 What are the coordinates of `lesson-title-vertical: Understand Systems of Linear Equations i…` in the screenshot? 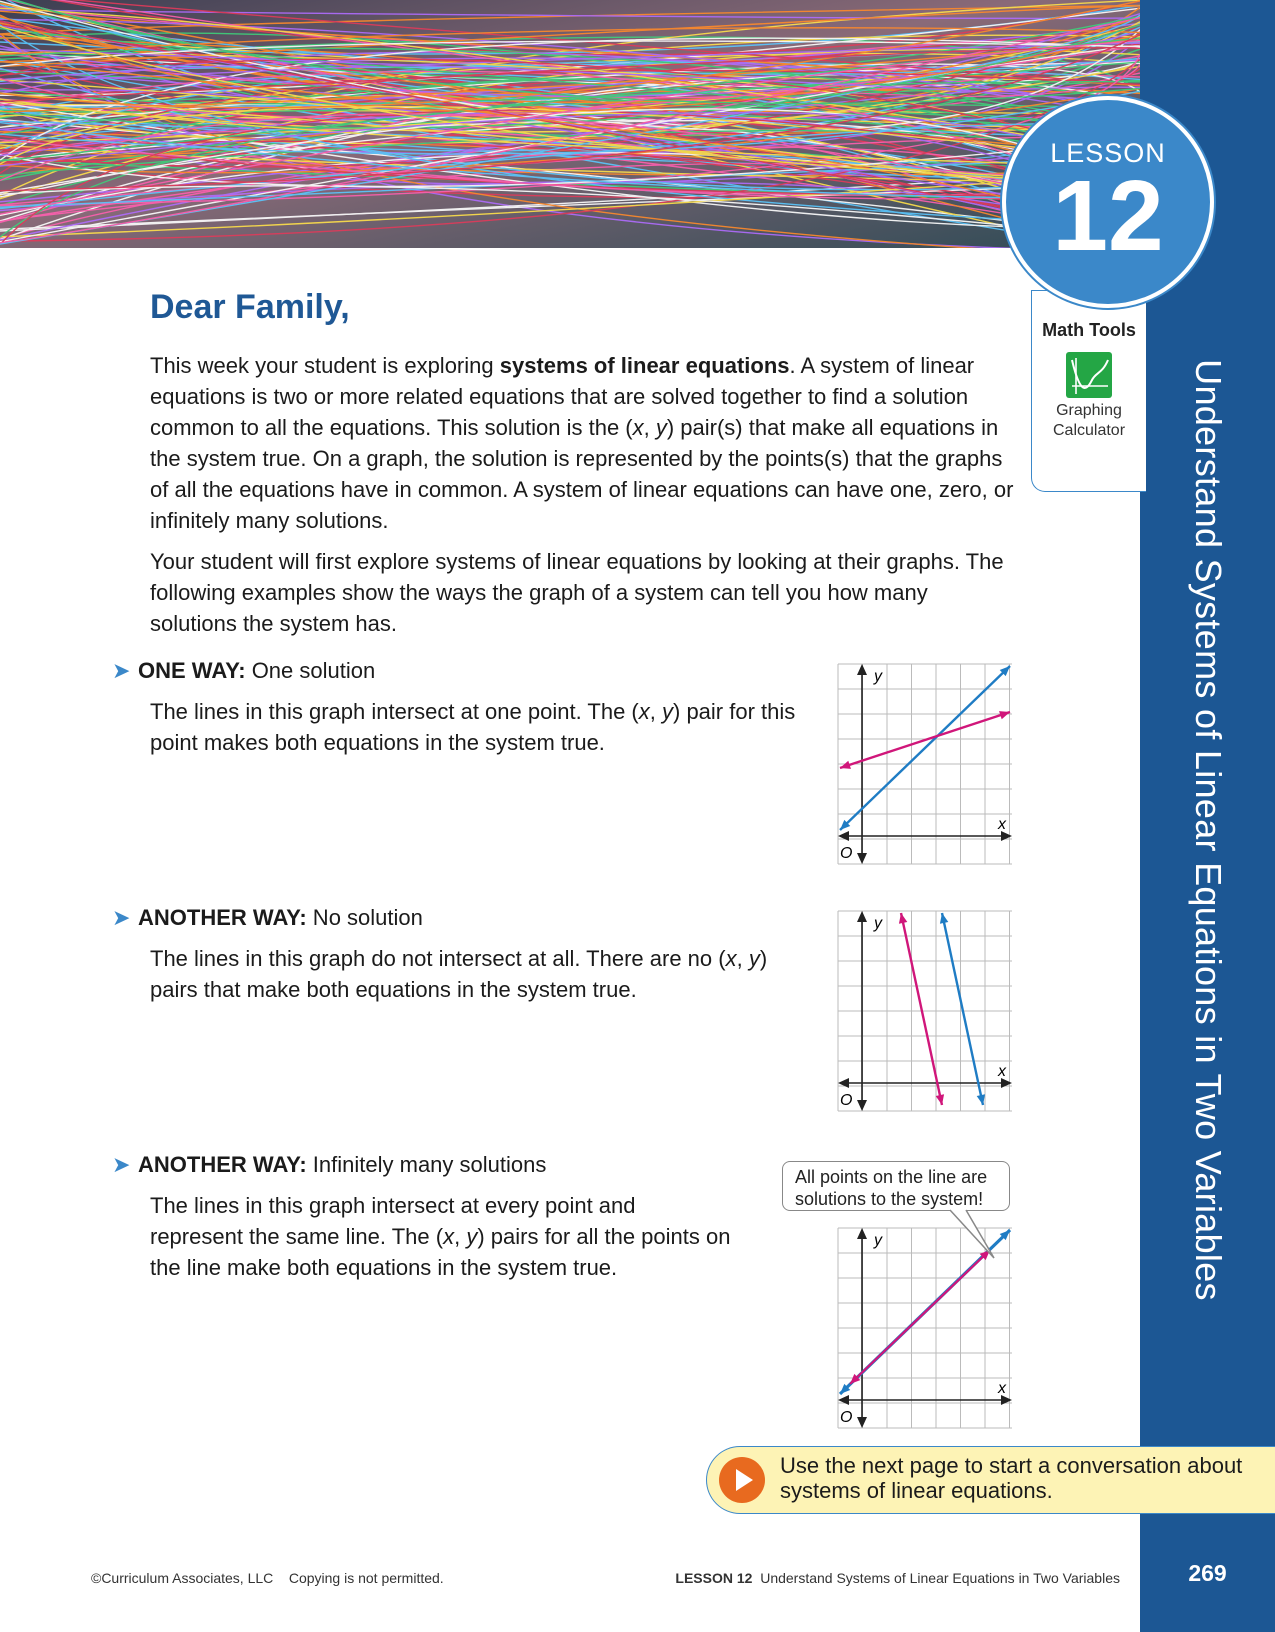 It's located at (1208, 830).